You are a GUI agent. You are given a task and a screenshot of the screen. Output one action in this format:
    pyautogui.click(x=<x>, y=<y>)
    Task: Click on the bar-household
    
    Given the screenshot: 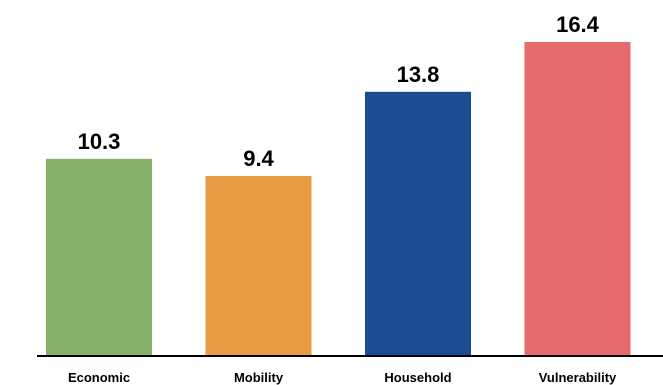 What is the action you would take?
    pyautogui.click(x=418, y=223)
    